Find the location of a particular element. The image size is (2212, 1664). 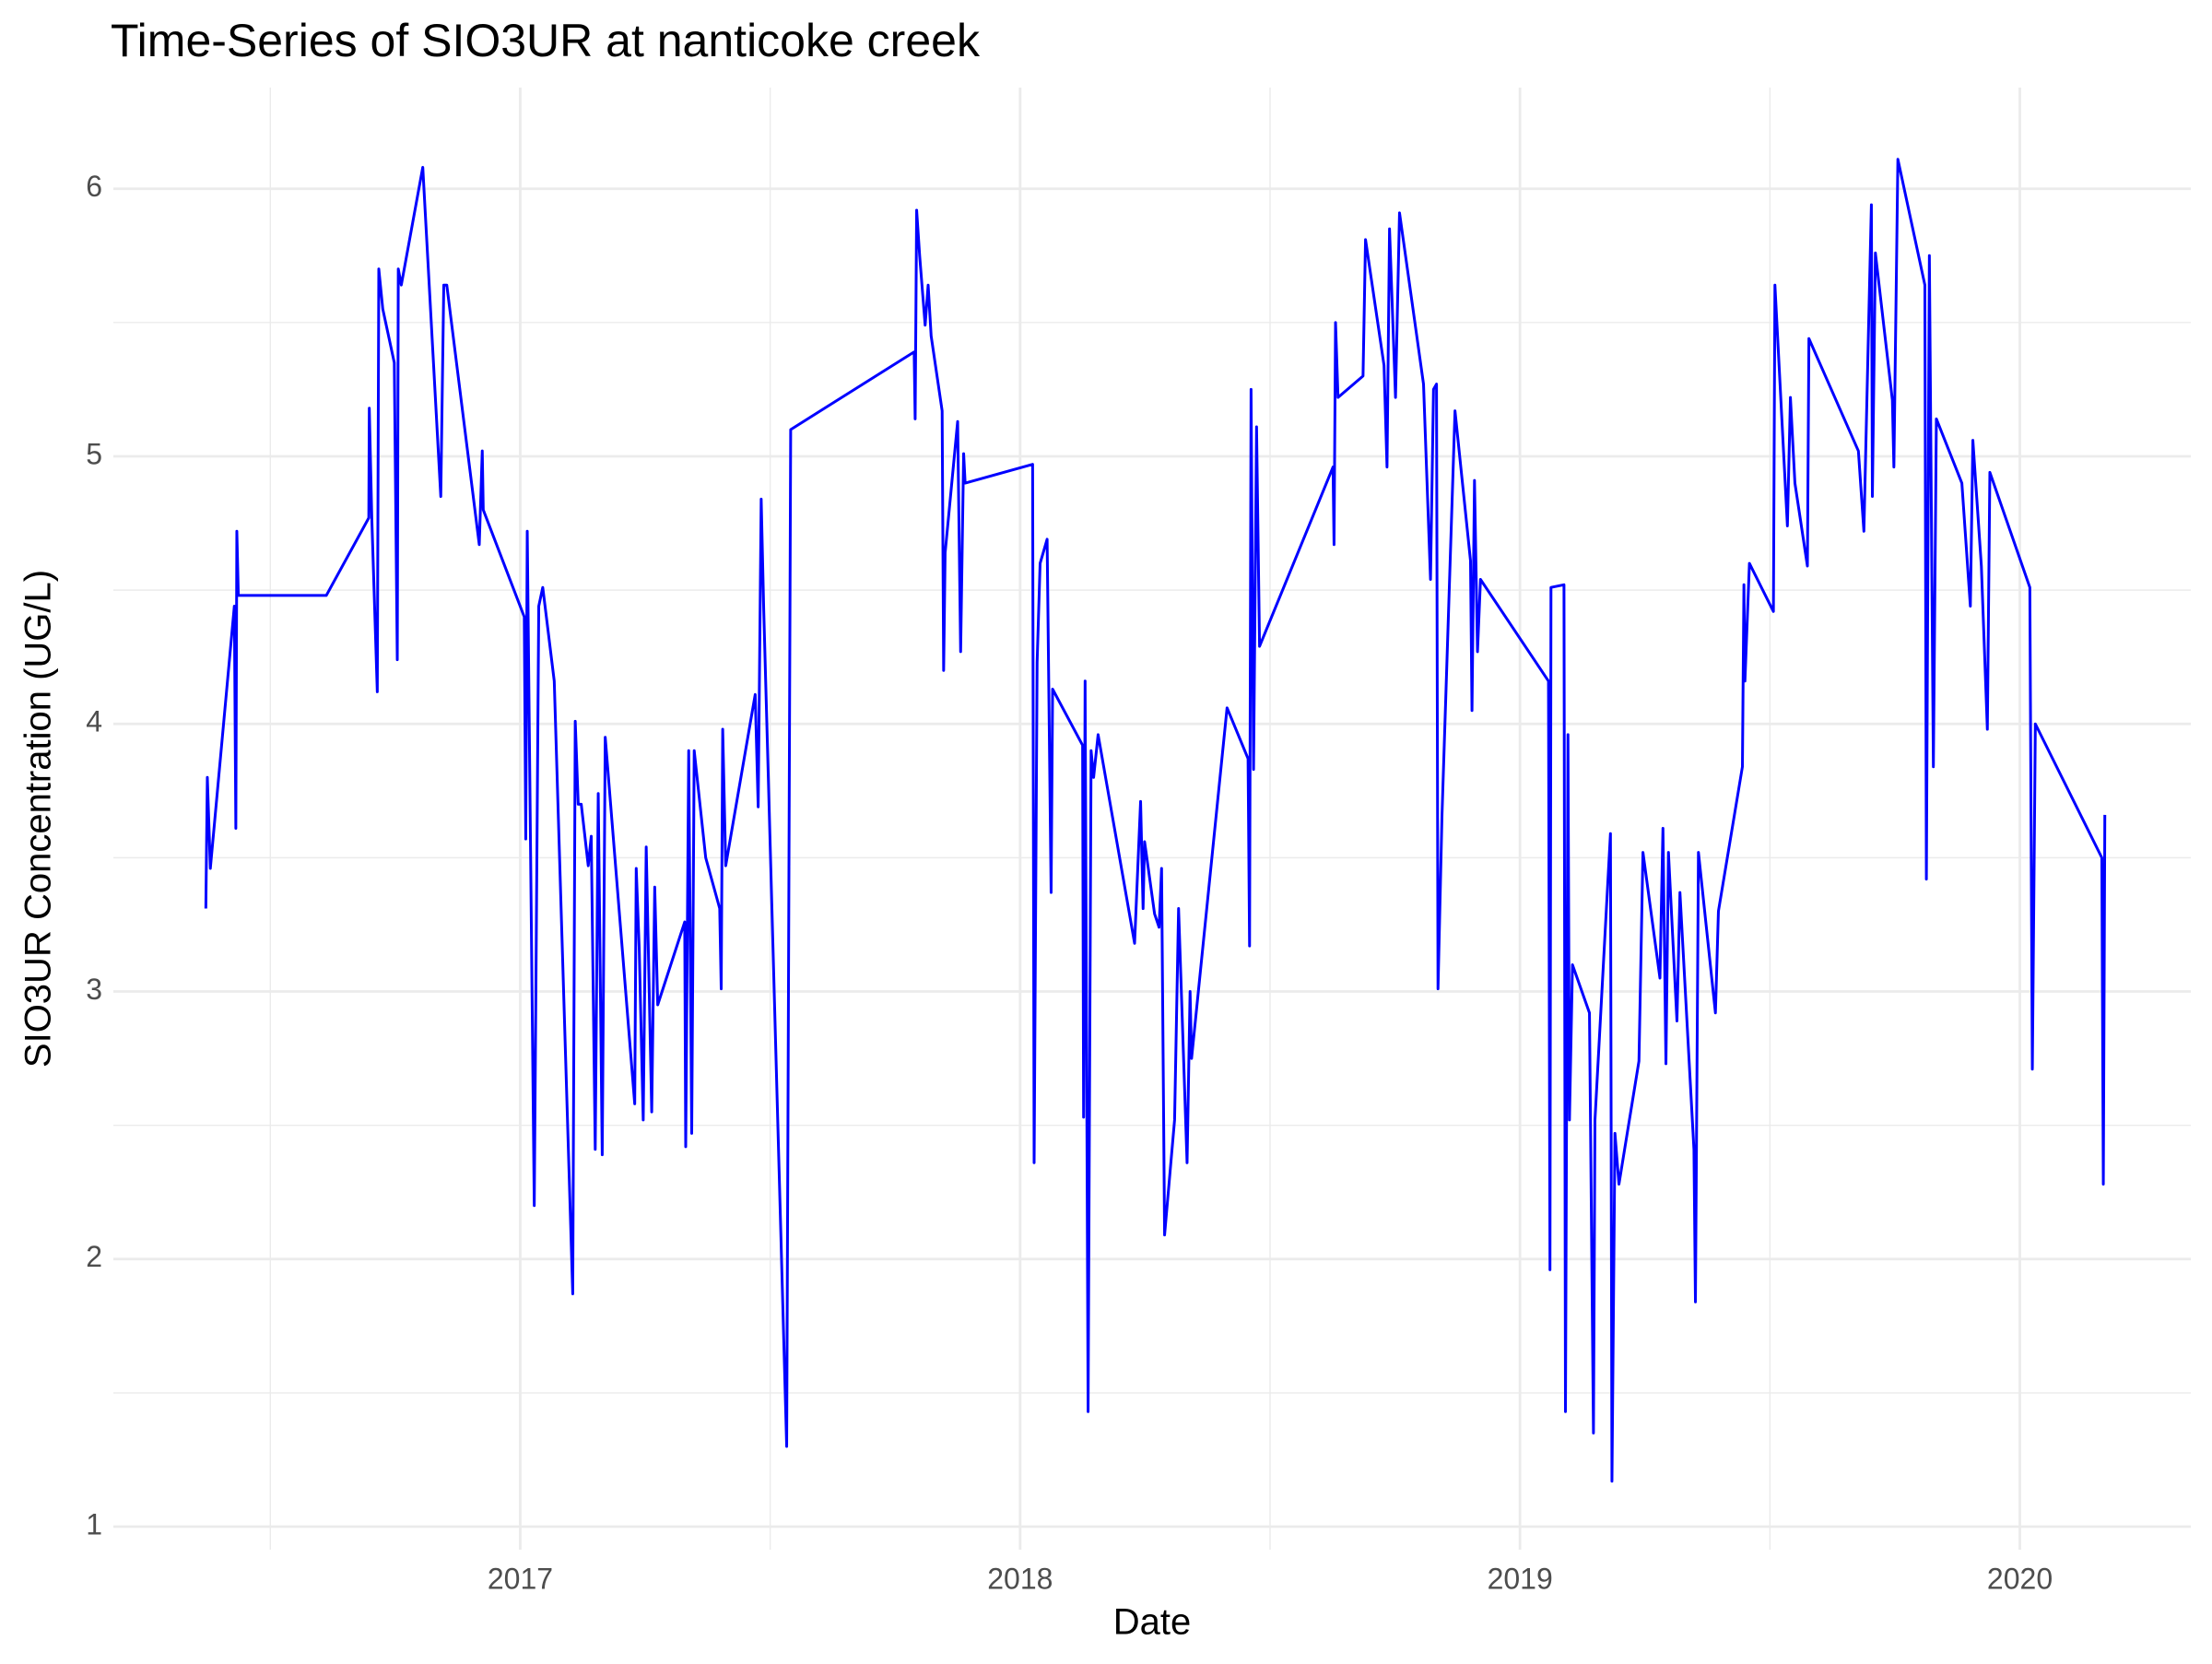

y-tick-label: 3 is located at coordinates (94, 989).